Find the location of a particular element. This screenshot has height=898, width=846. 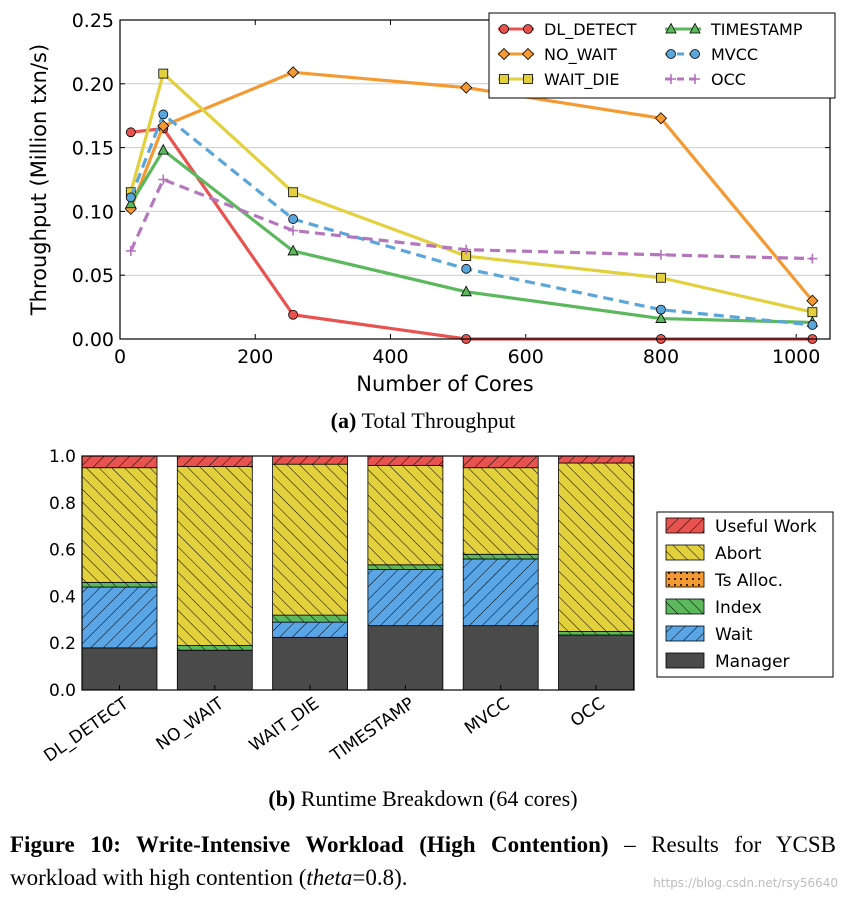

legend-label: DL_DETECT is located at coordinates (590, 30).